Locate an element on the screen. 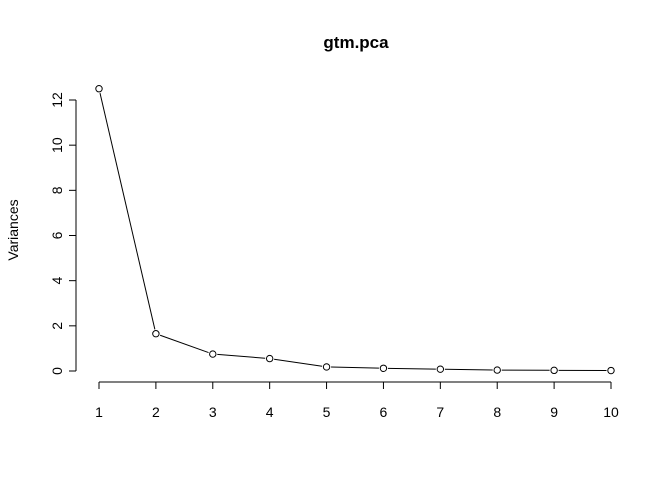 The width and height of the screenshot is (672, 480). y-tick-label: 12 is located at coordinates (57, 100).